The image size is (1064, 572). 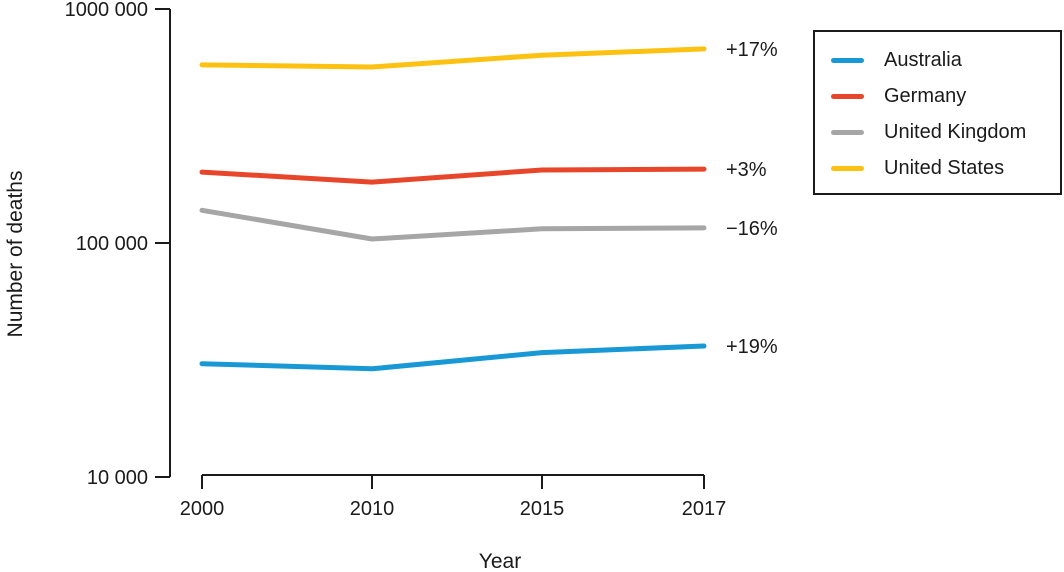 What do you see at coordinates (752, 50) in the screenshot?
I see `annotation-united-states: +17%` at bounding box center [752, 50].